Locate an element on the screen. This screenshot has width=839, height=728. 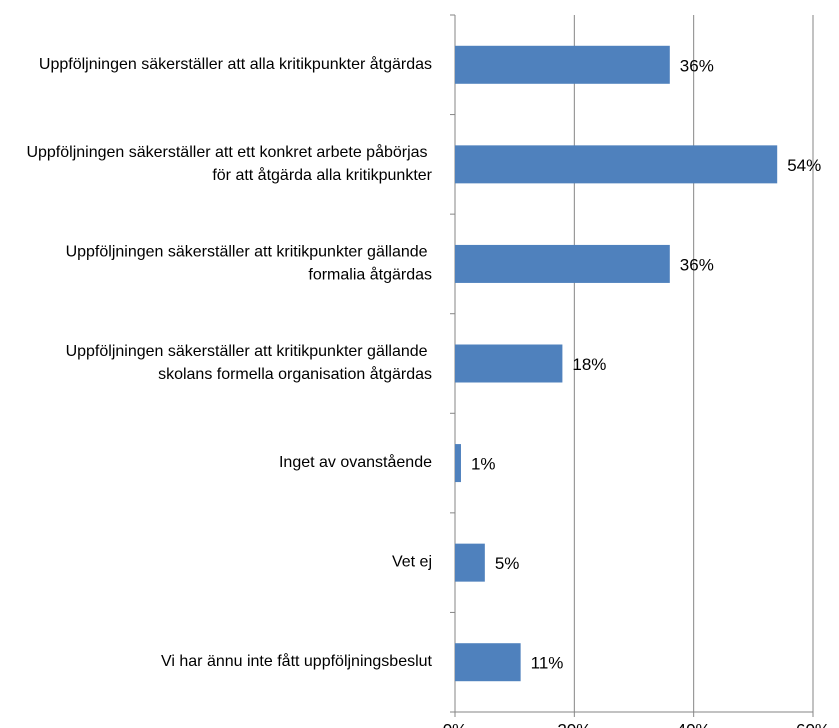
x-tick-label: 0% is located at coordinates (455, 724).